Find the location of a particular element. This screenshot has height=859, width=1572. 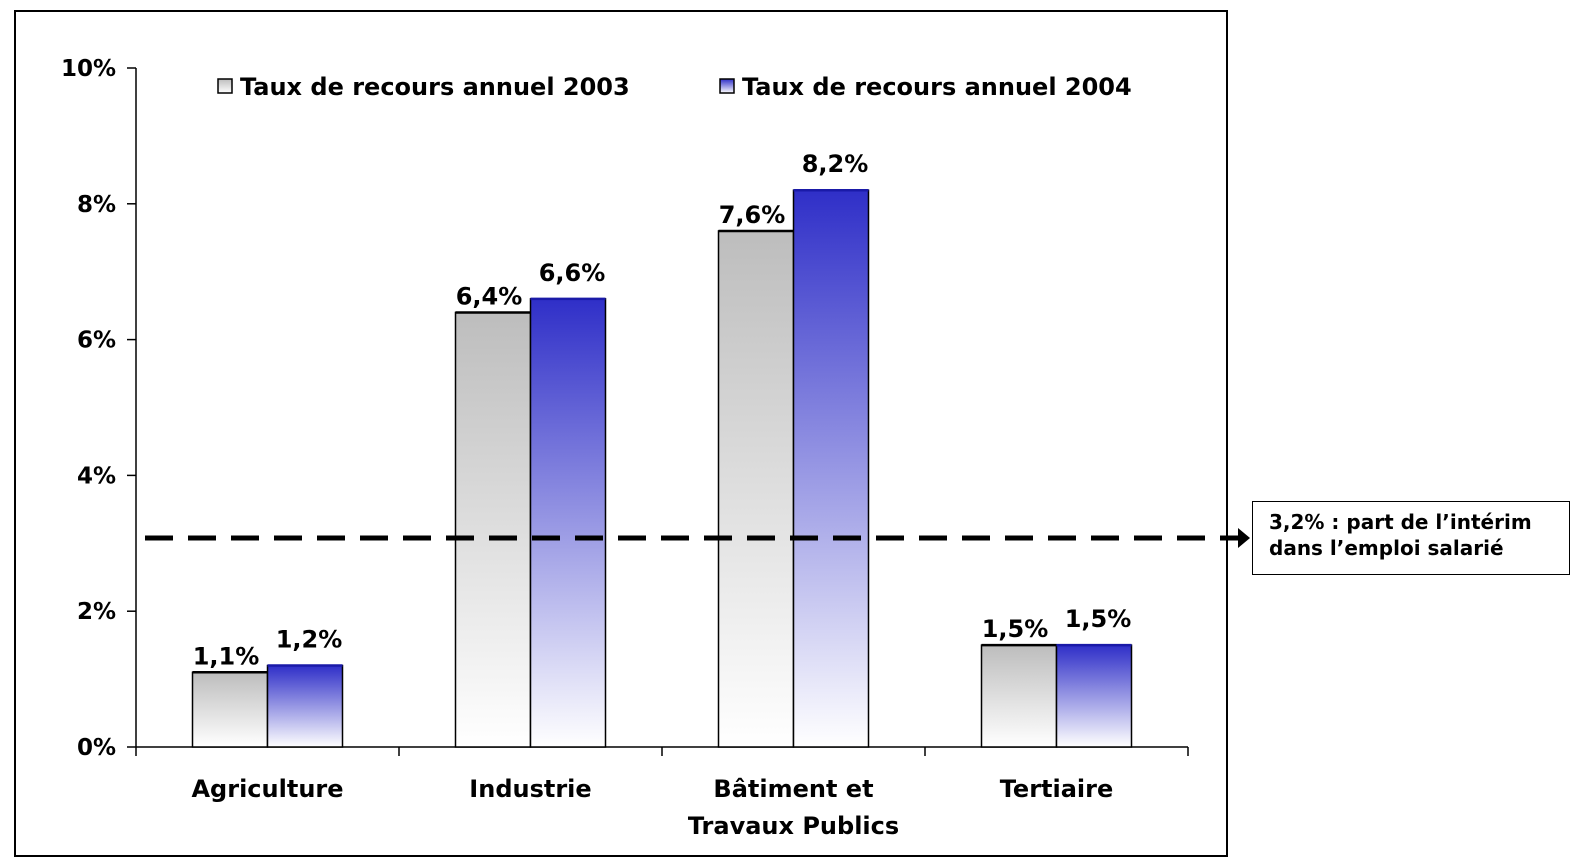

category-label: Industrie is located at coordinates (530, 789).